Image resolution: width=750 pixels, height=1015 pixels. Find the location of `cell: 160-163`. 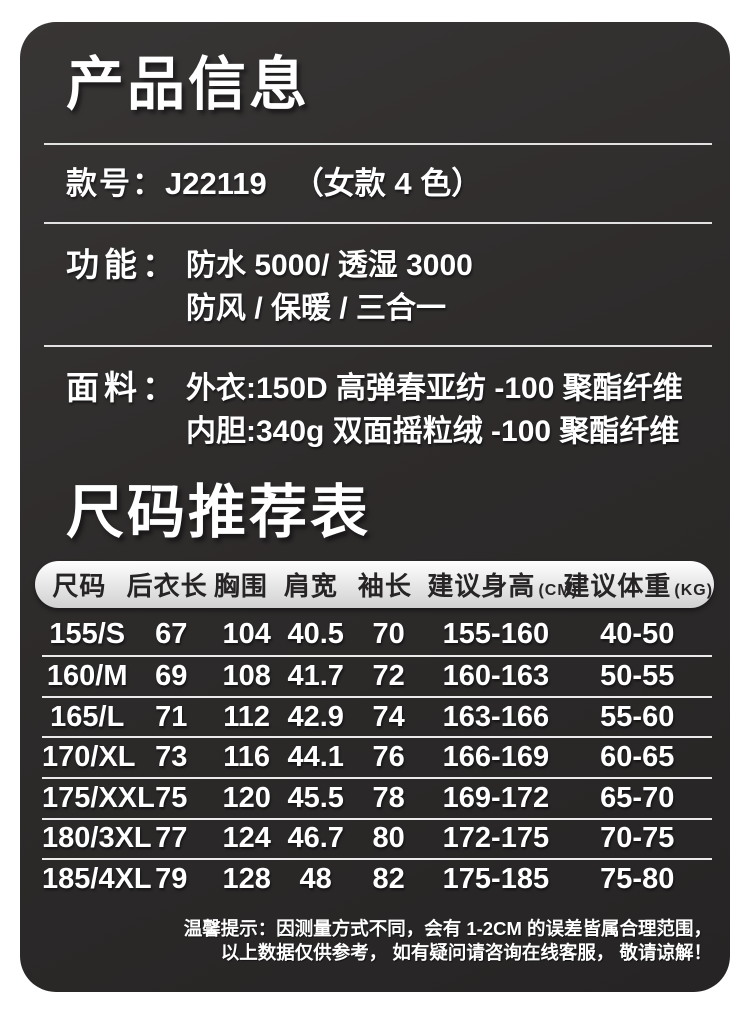

cell: 160-163 is located at coordinates (496, 676).